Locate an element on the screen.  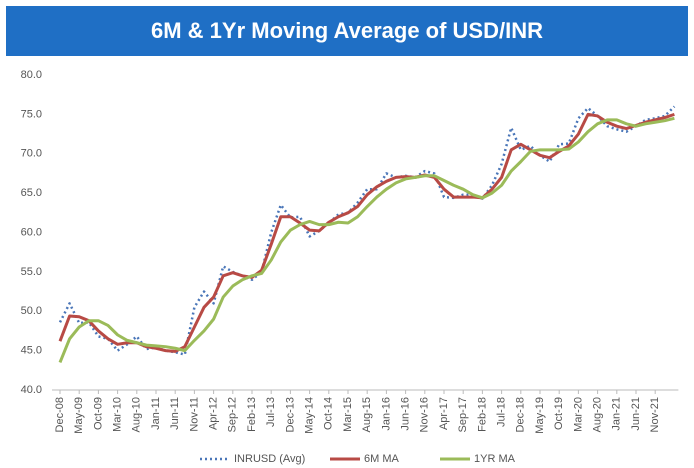
x-tick-label: Jan-16 is located at coordinates (386, 414).